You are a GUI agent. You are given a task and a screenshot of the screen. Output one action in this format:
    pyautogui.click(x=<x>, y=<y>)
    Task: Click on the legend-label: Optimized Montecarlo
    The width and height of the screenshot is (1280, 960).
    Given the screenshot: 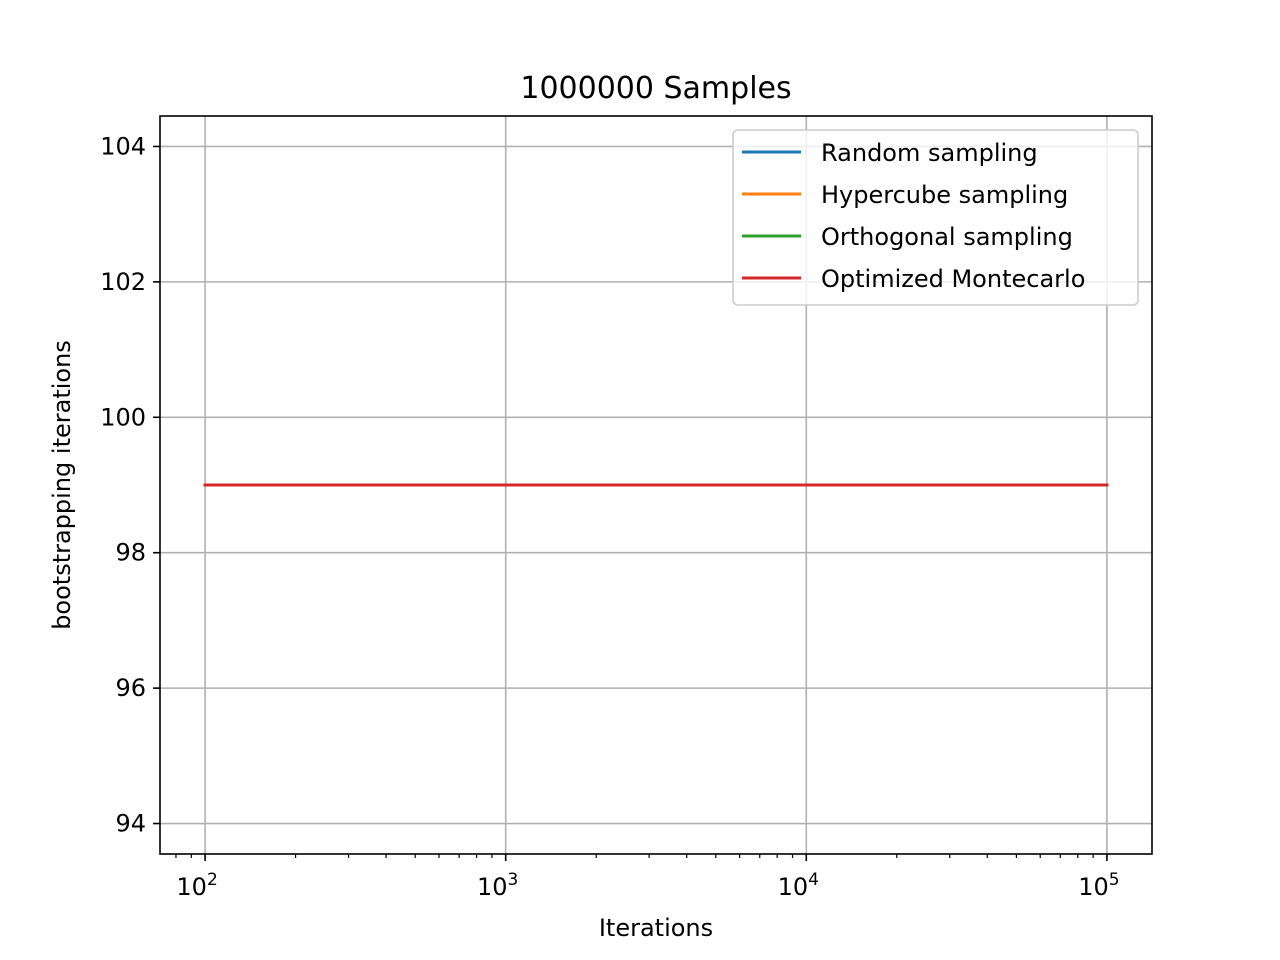 What is the action you would take?
    pyautogui.click(x=953, y=279)
    